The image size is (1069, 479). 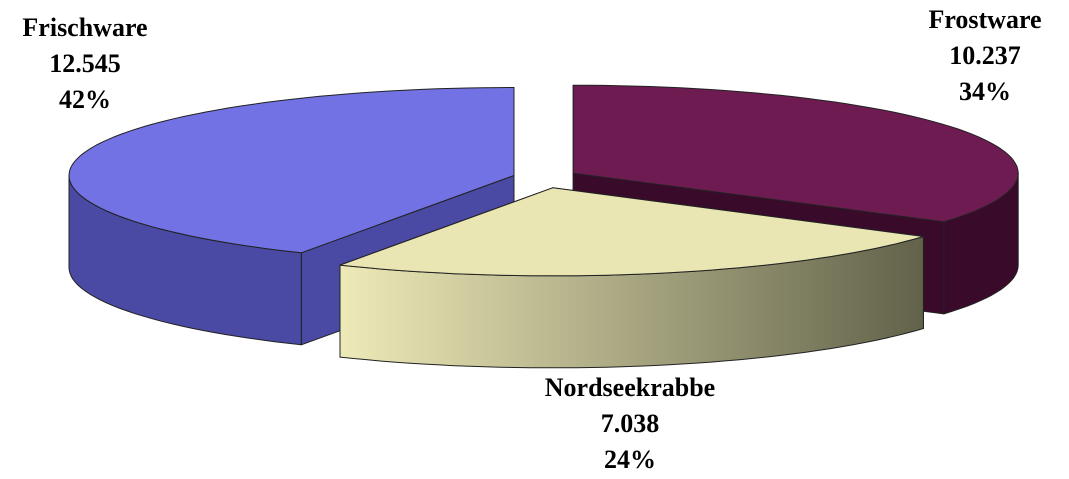 I want to click on value-label: 7.038, so click(x=630, y=423).